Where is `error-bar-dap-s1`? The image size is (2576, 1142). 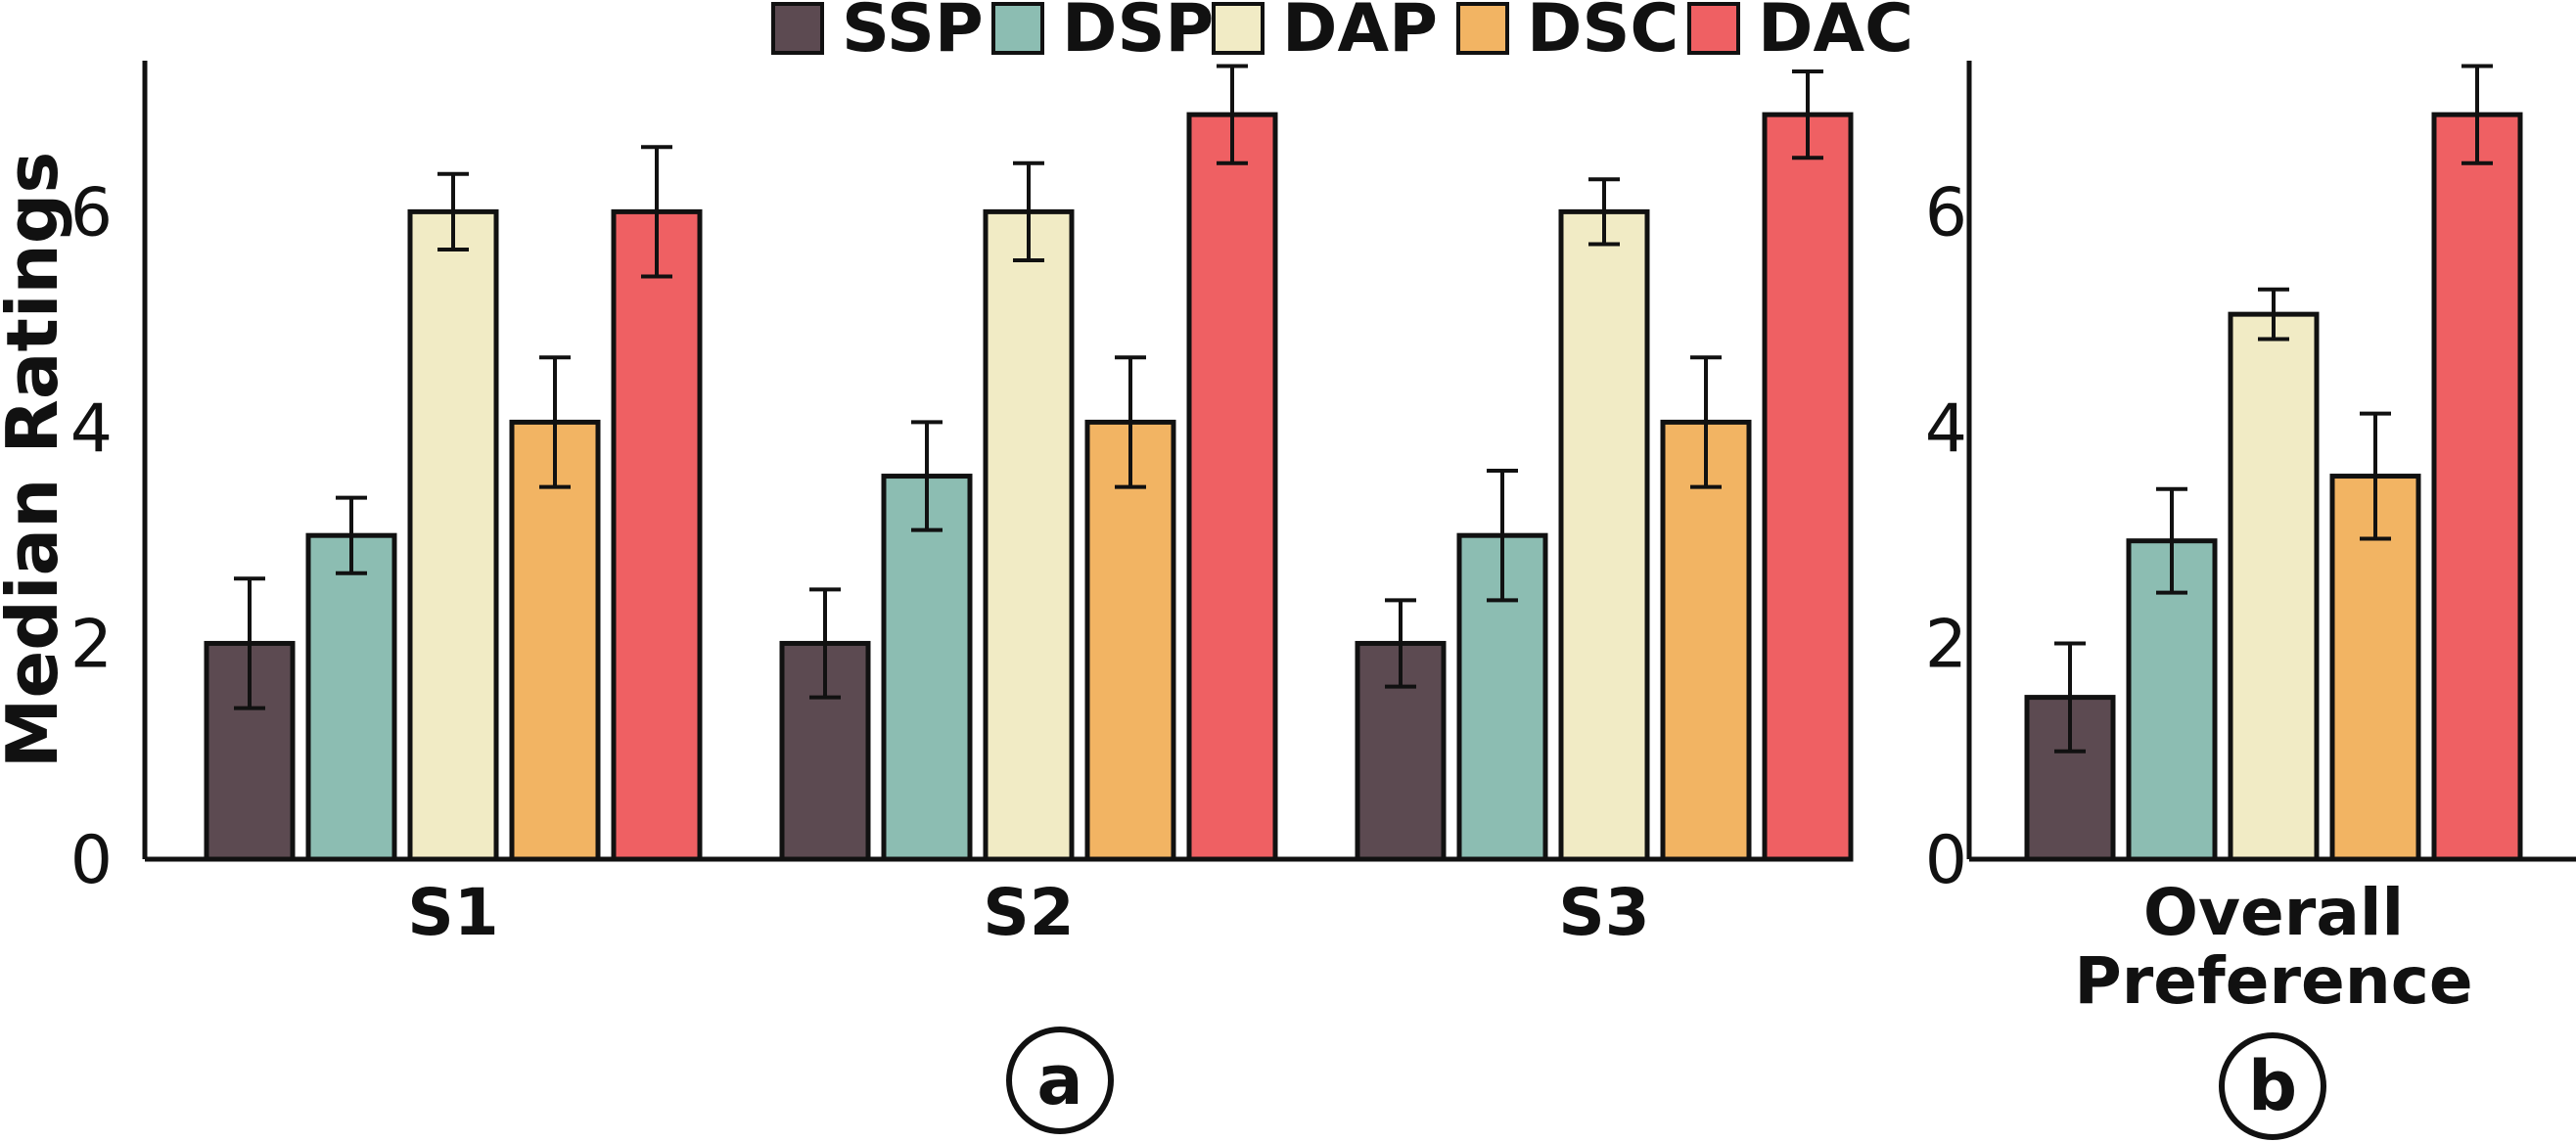
error-bar-dap-s1 is located at coordinates (453, 211).